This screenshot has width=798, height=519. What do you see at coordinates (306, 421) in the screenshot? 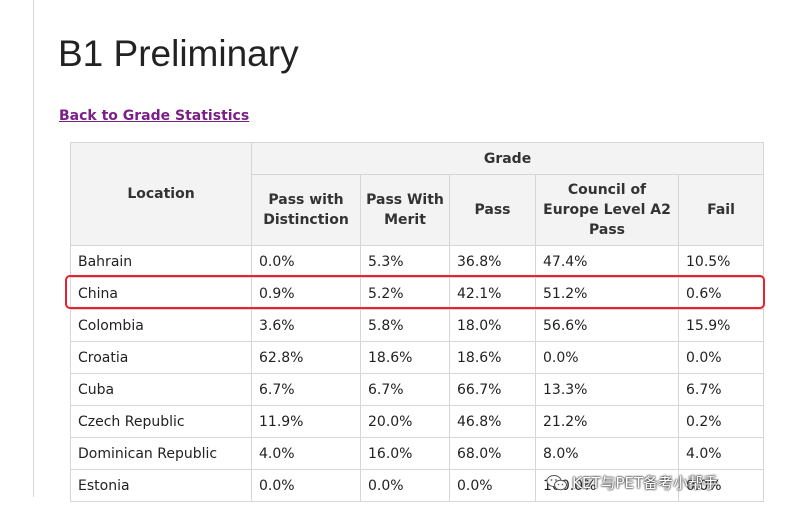
I see `pass-with-distinction-cell: 11.9%` at bounding box center [306, 421].